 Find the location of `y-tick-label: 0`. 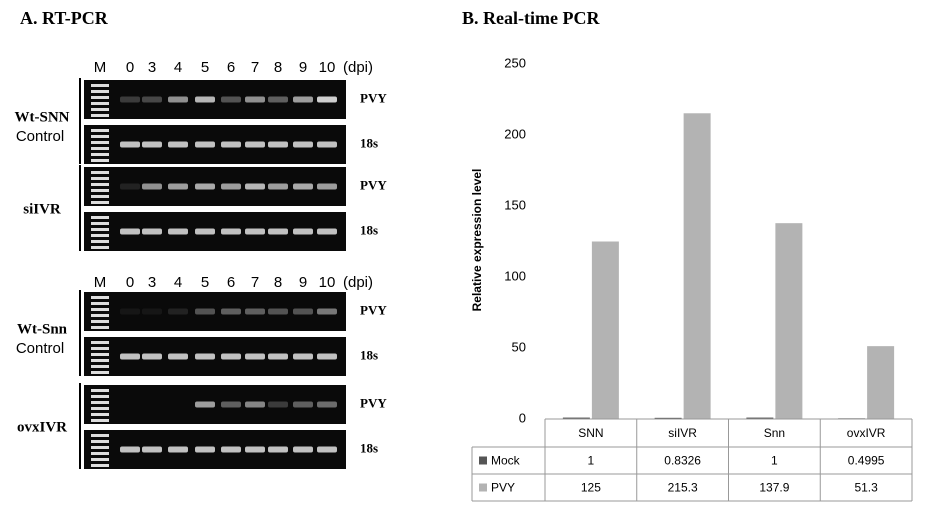

y-tick-label: 0 is located at coordinates (522, 417).